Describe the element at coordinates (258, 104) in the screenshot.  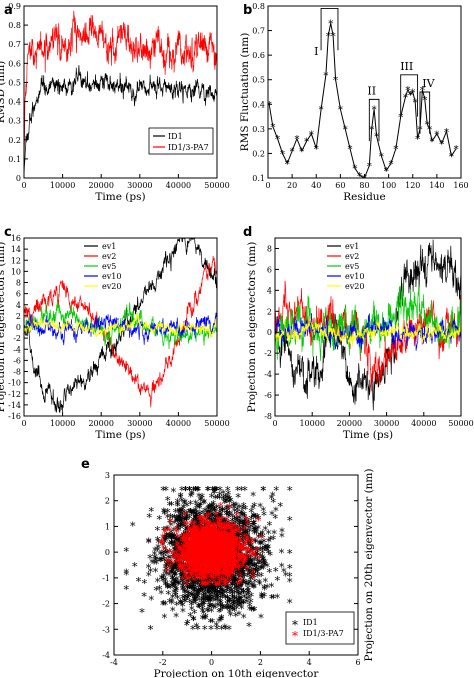
I see `y-tick-label: 0.4` at that location.